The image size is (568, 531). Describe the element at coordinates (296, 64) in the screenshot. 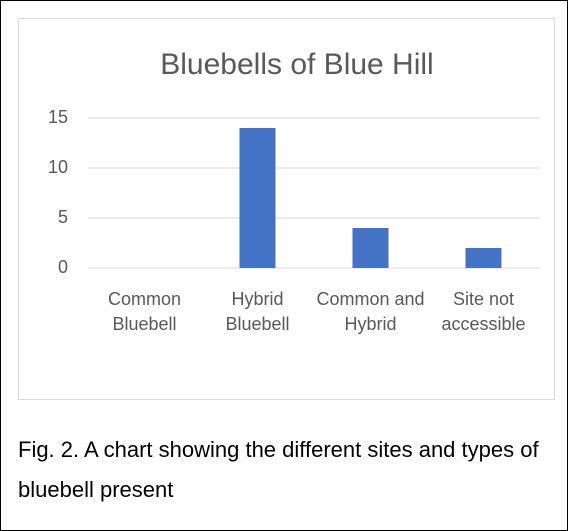

I see `chart-title: Bluebells of Blue Hill` at that location.